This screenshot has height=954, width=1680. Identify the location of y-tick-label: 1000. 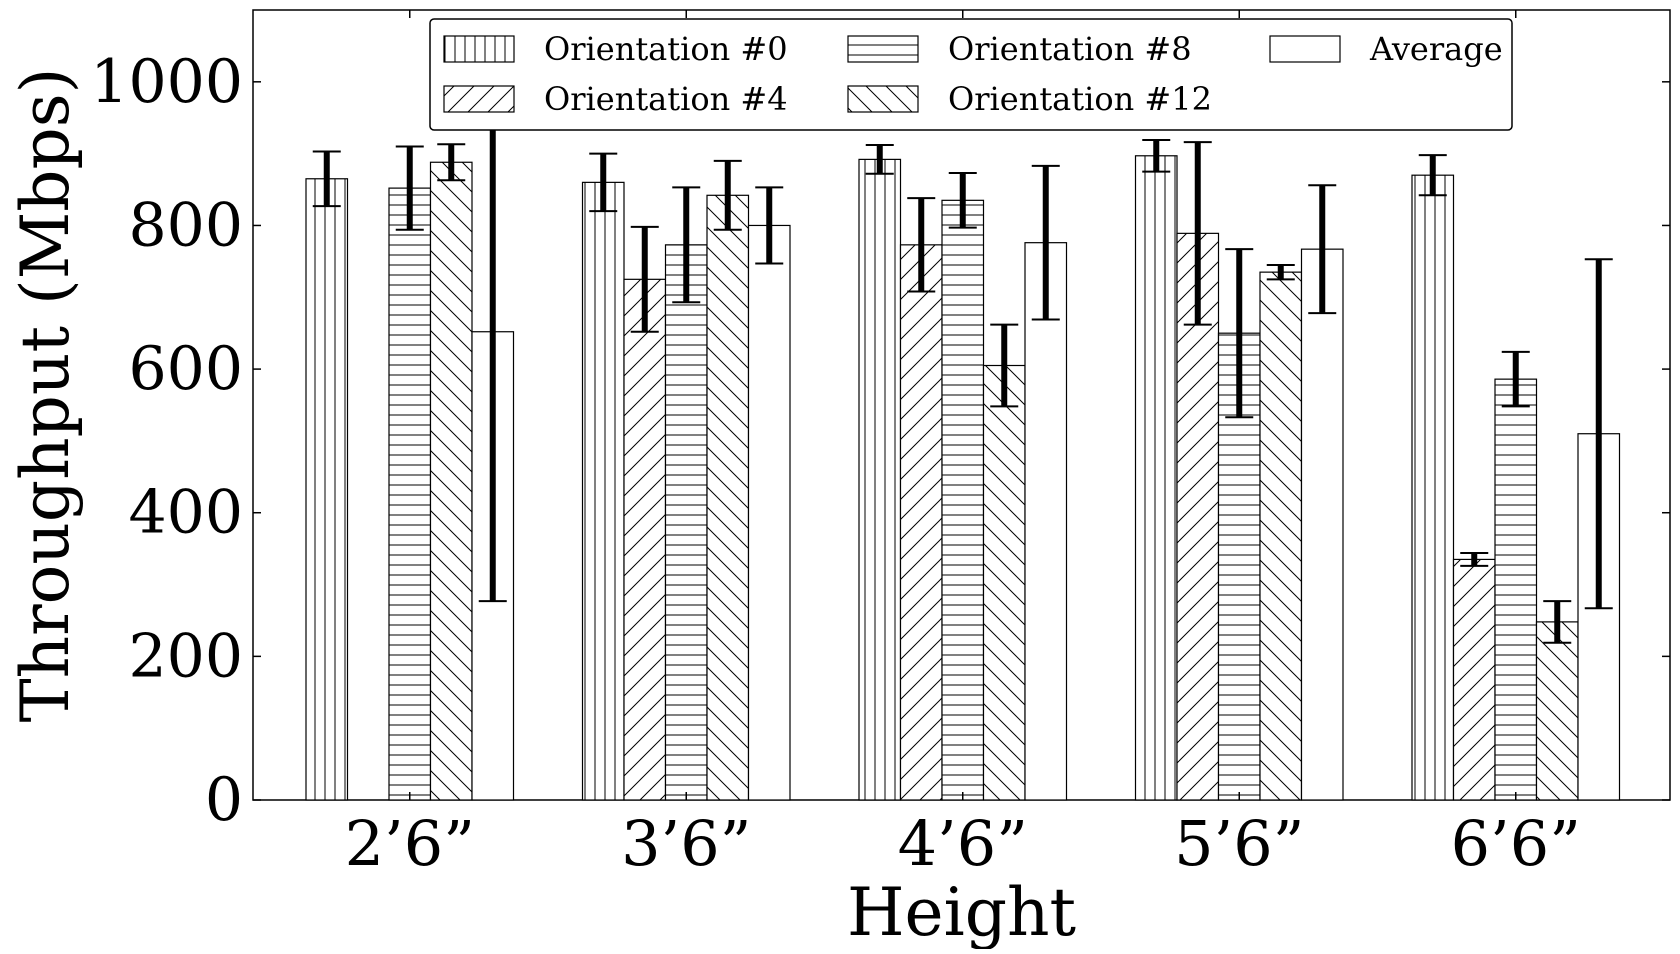
(166, 82).